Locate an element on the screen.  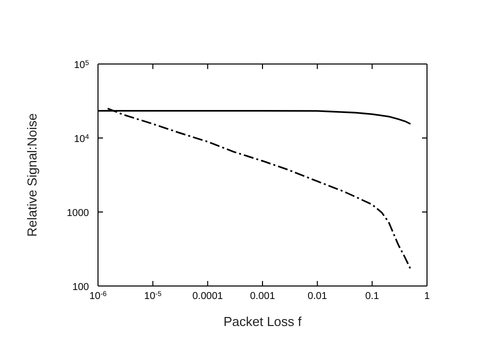
x-tick-label: 0.0001 is located at coordinates (208, 296).